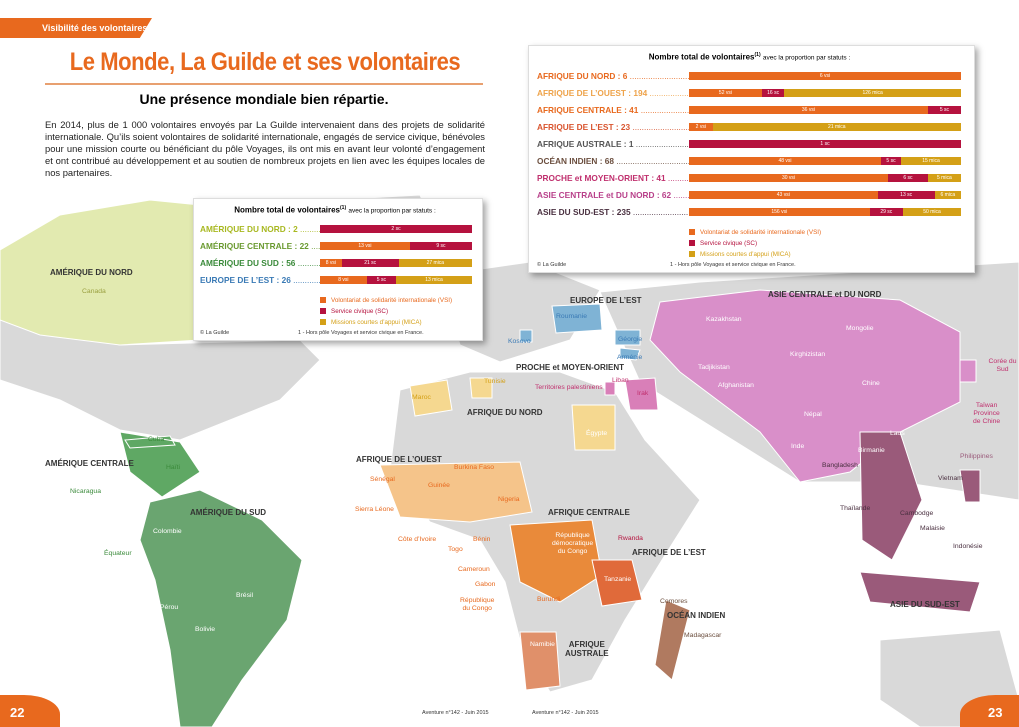  What do you see at coordinates (336, 246) in the screenshot?
I see `row: AMÉRIQUE CENTRALE : 22 13 vsi 9 sc` at bounding box center [336, 246].